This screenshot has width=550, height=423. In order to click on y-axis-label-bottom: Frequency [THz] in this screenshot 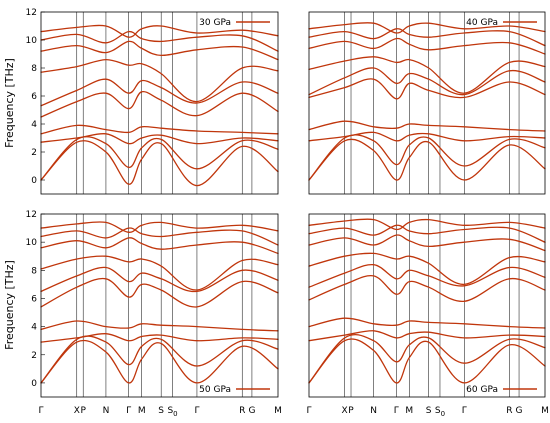, I will do `click(9, 305)`.